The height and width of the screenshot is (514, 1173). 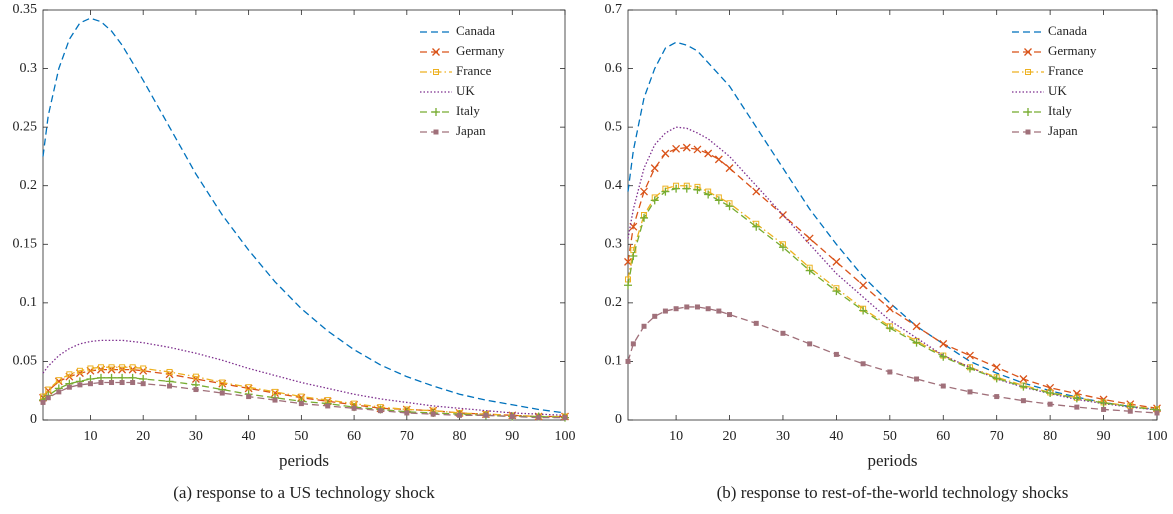 What do you see at coordinates (471, 130) in the screenshot?
I see `legend-label: Japan` at bounding box center [471, 130].